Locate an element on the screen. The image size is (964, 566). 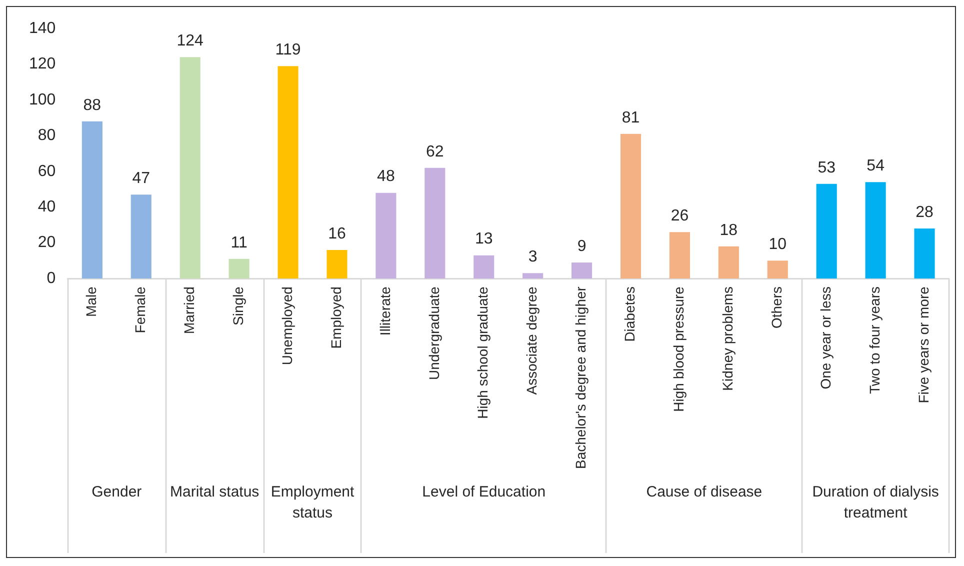
x-tick-label: High blood pressure is located at coordinates (678, 349).